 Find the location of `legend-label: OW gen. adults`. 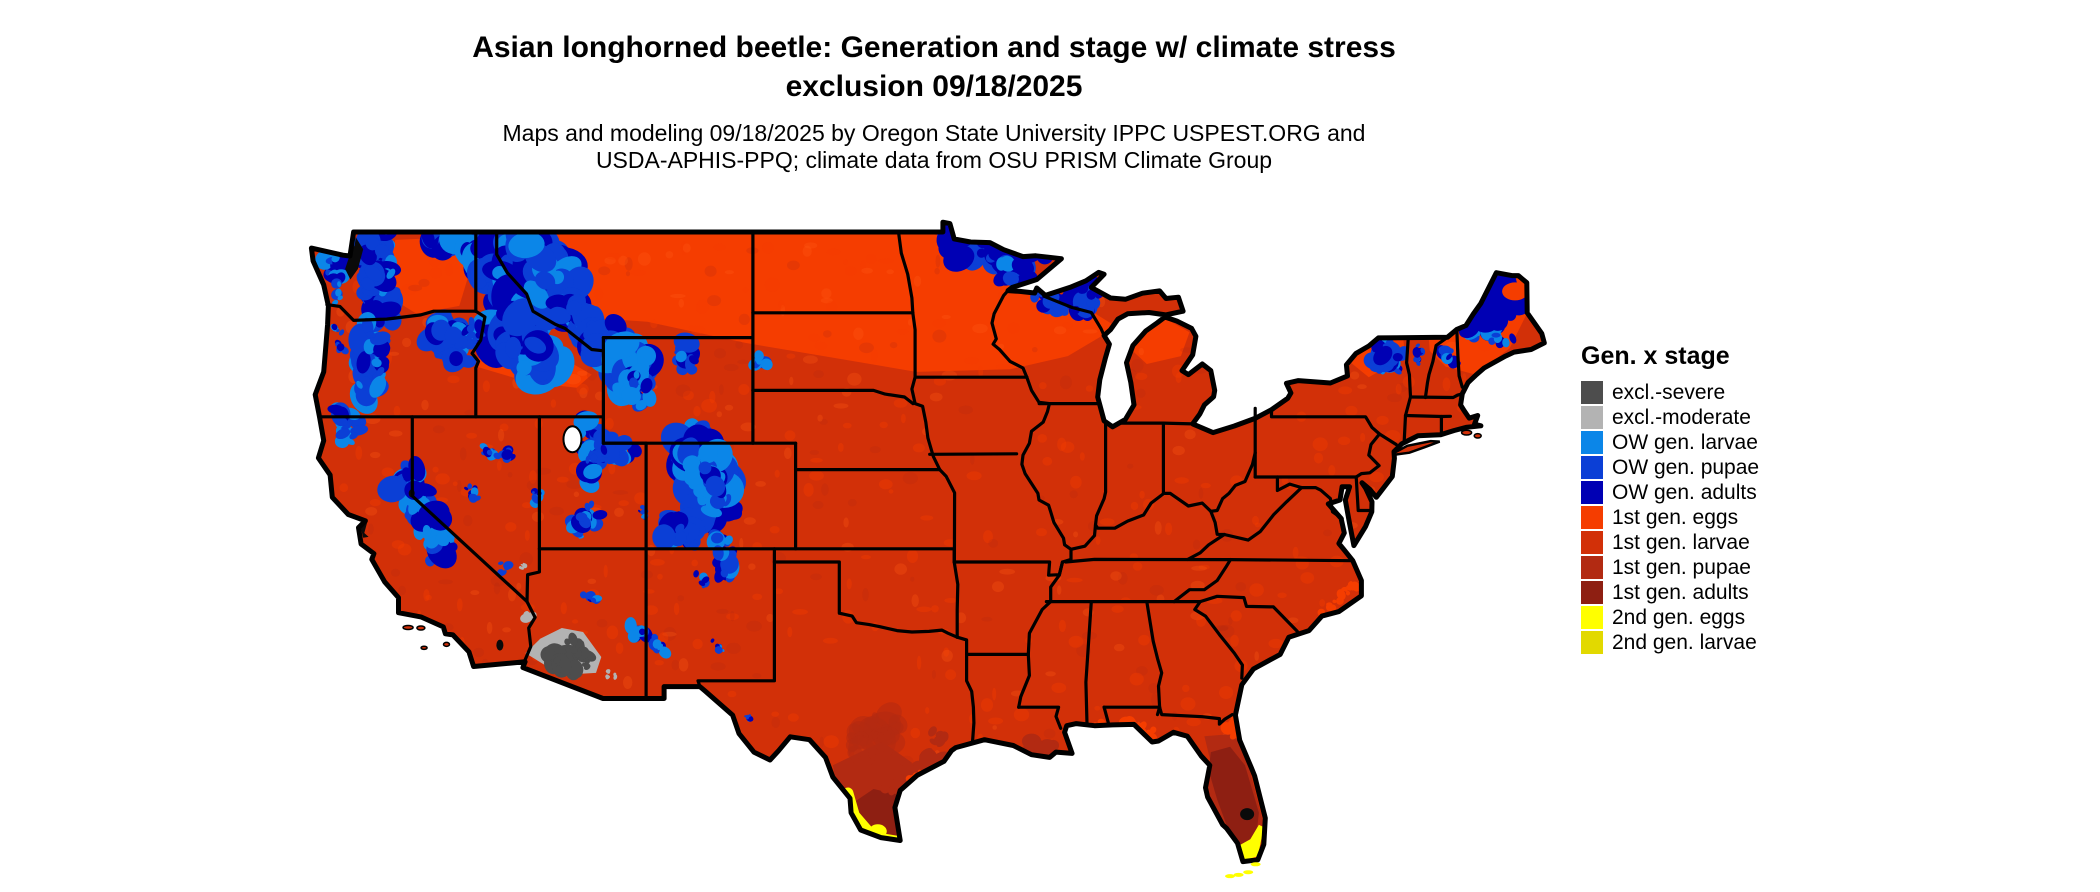

legend-label: OW gen. adults is located at coordinates (1684, 492).